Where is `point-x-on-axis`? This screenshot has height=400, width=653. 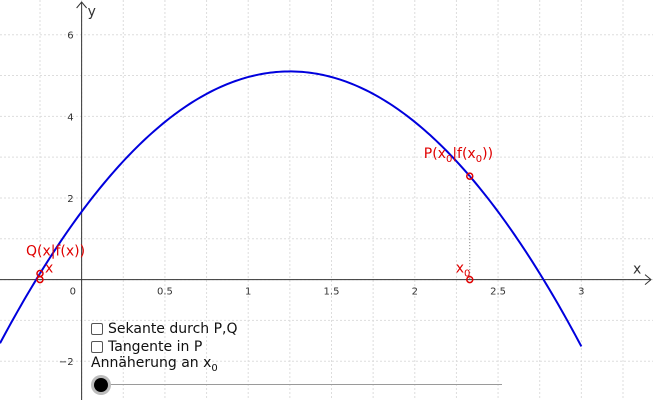 point-x-on-axis is located at coordinates (40, 279).